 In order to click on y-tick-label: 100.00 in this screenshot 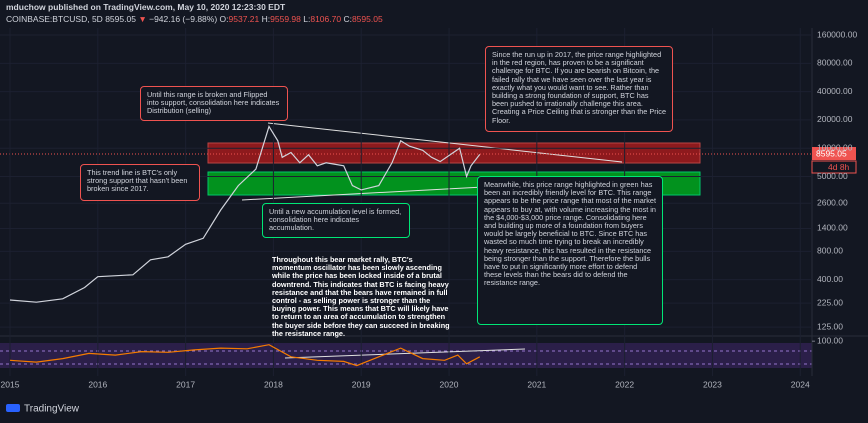, I will do `click(830, 340)`.